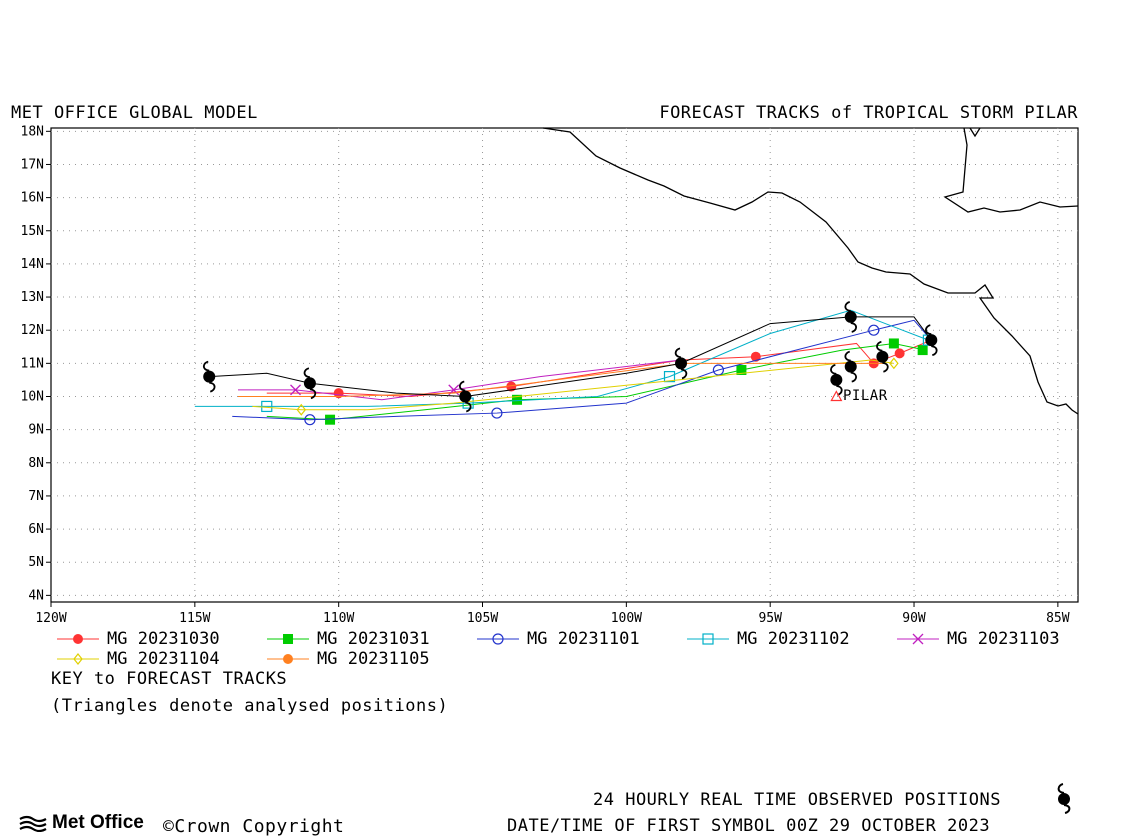 The image size is (1130, 840). I want to click on legend-label: MG 20231103, so click(1003, 639).